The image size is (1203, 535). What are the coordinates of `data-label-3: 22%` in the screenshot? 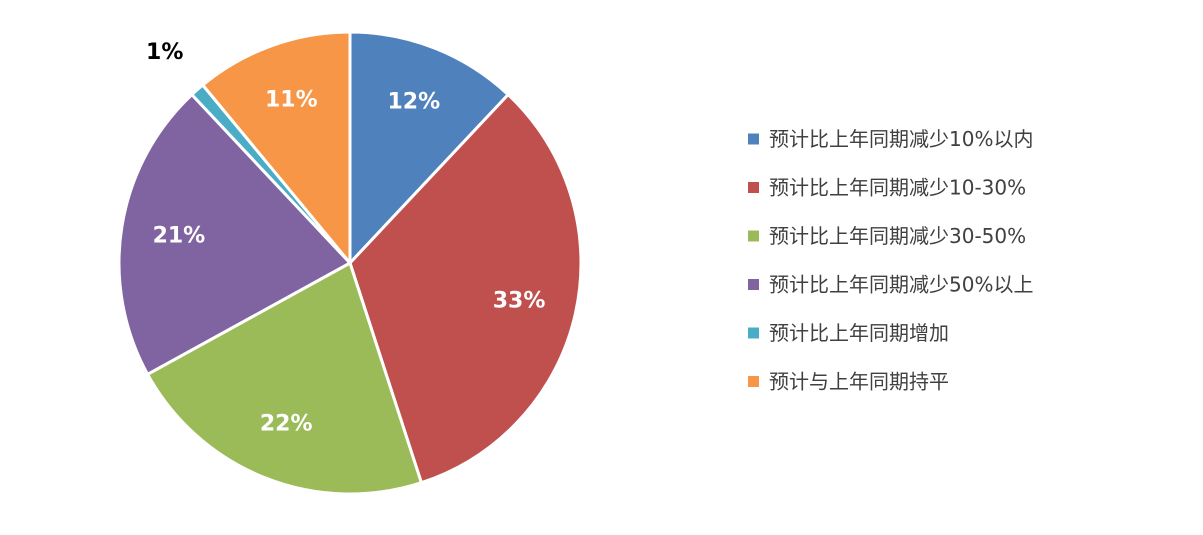 It's located at (286, 424).